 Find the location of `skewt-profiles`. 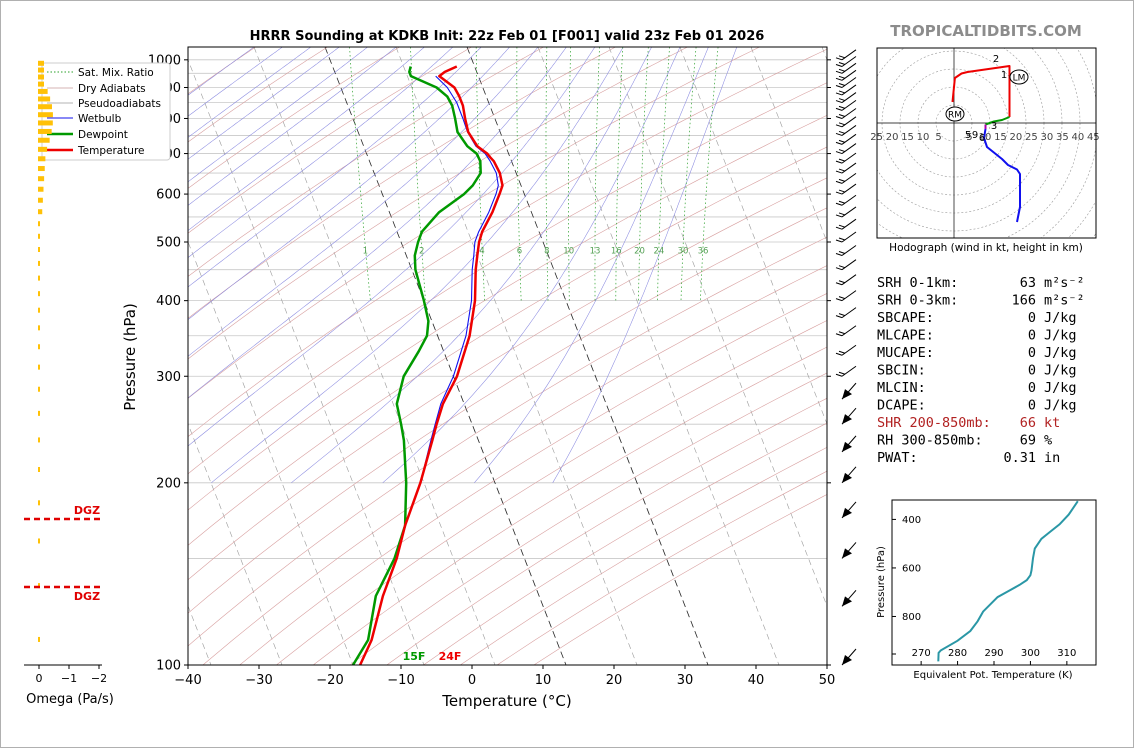

skewt-profiles is located at coordinates (427, 365).